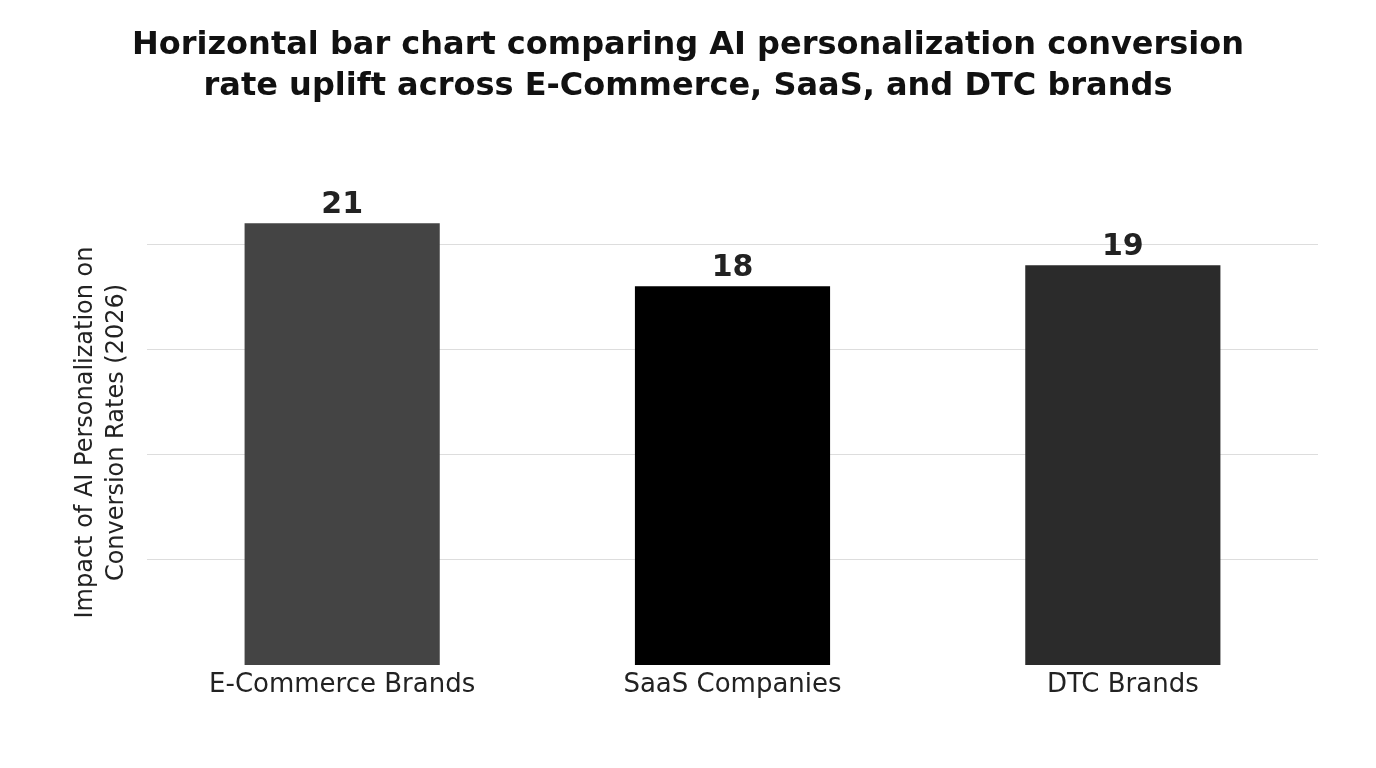 The height and width of the screenshot is (768, 1376). Describe the element at coordinates (732, 683) in the screenshot. I see `x-tick-label: SaaS Companies` at that location.